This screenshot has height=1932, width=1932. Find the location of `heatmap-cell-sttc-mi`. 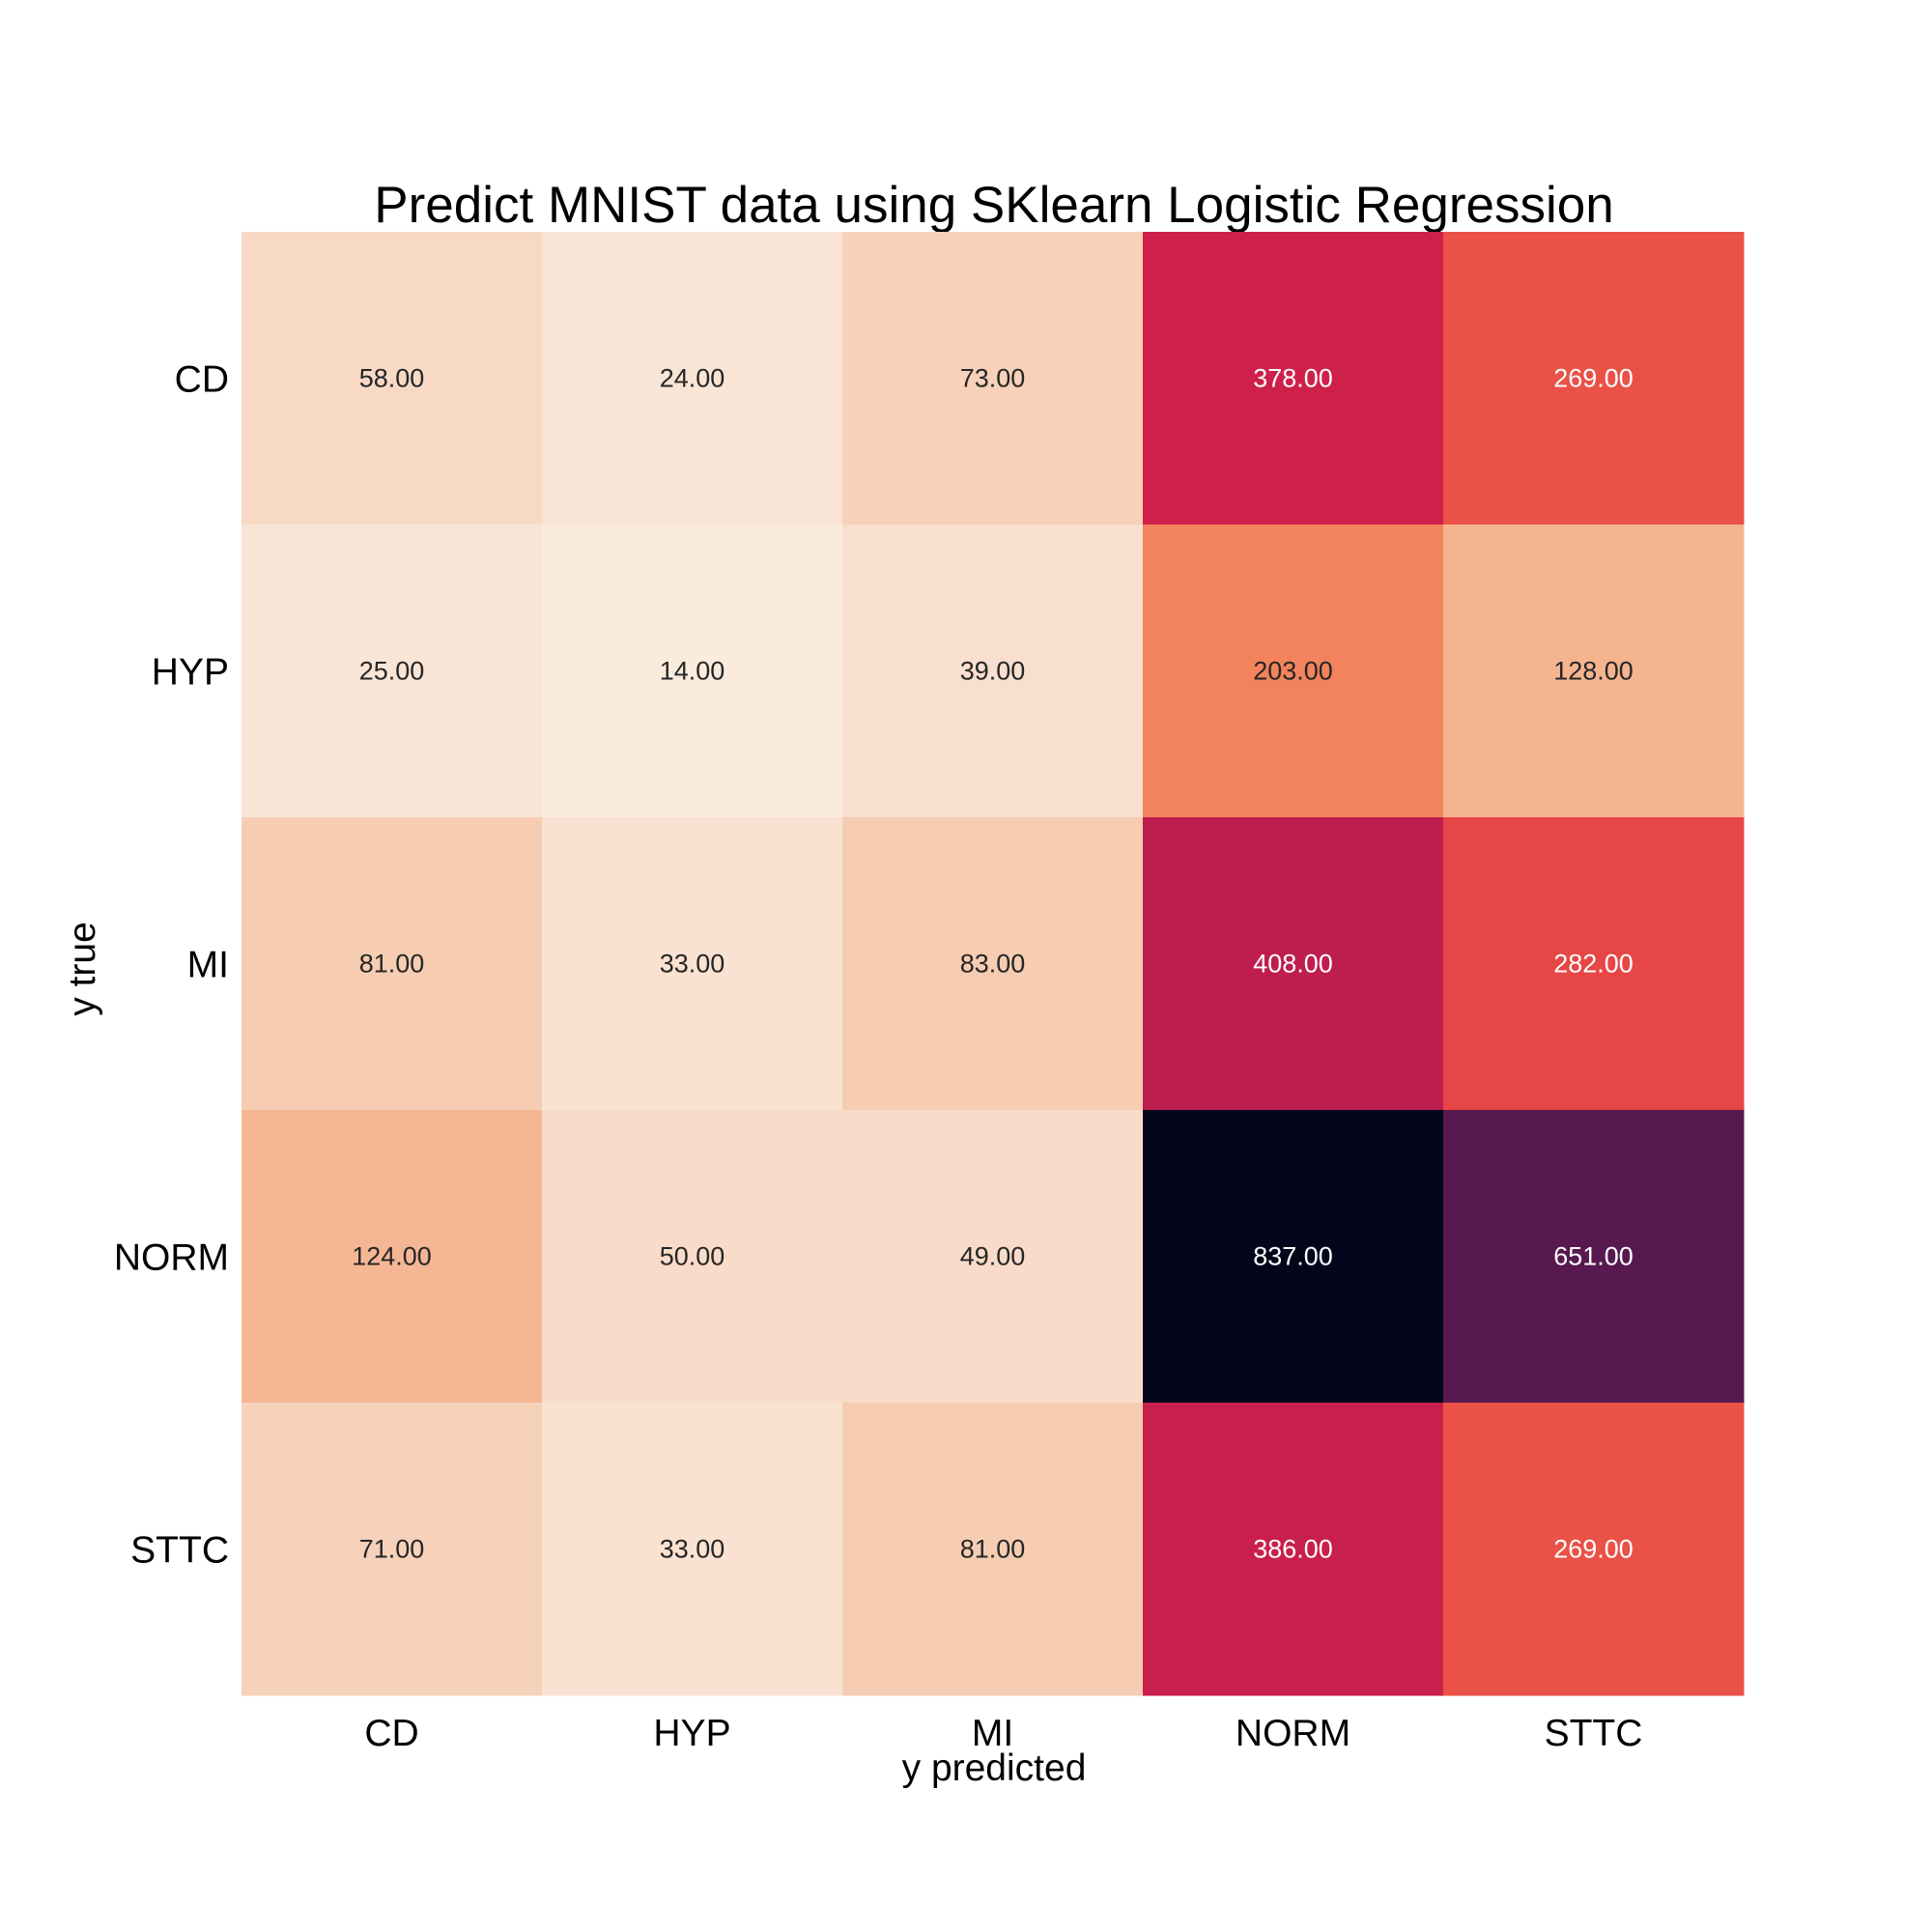

heatmap-cell-sttc-mi is located at coordinates (993, 1549).